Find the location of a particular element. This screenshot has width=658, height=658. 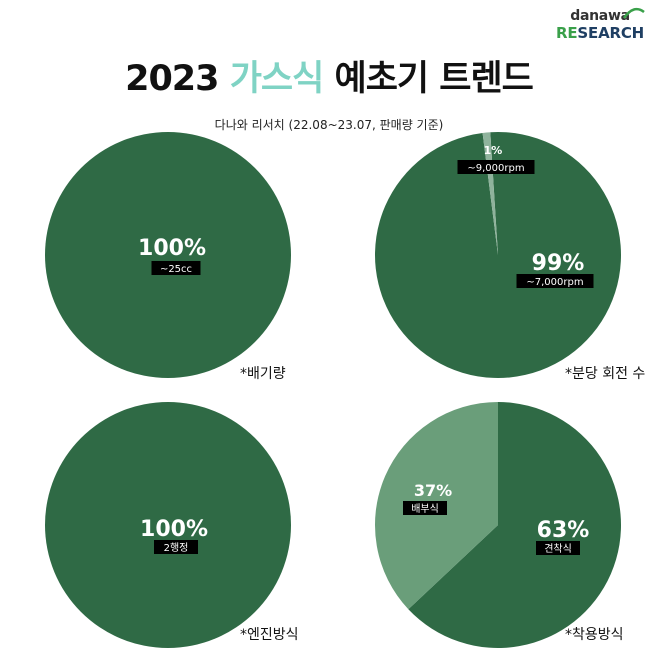

slice-category-label: ~7,000rpm is located at coordinates (554, 282).